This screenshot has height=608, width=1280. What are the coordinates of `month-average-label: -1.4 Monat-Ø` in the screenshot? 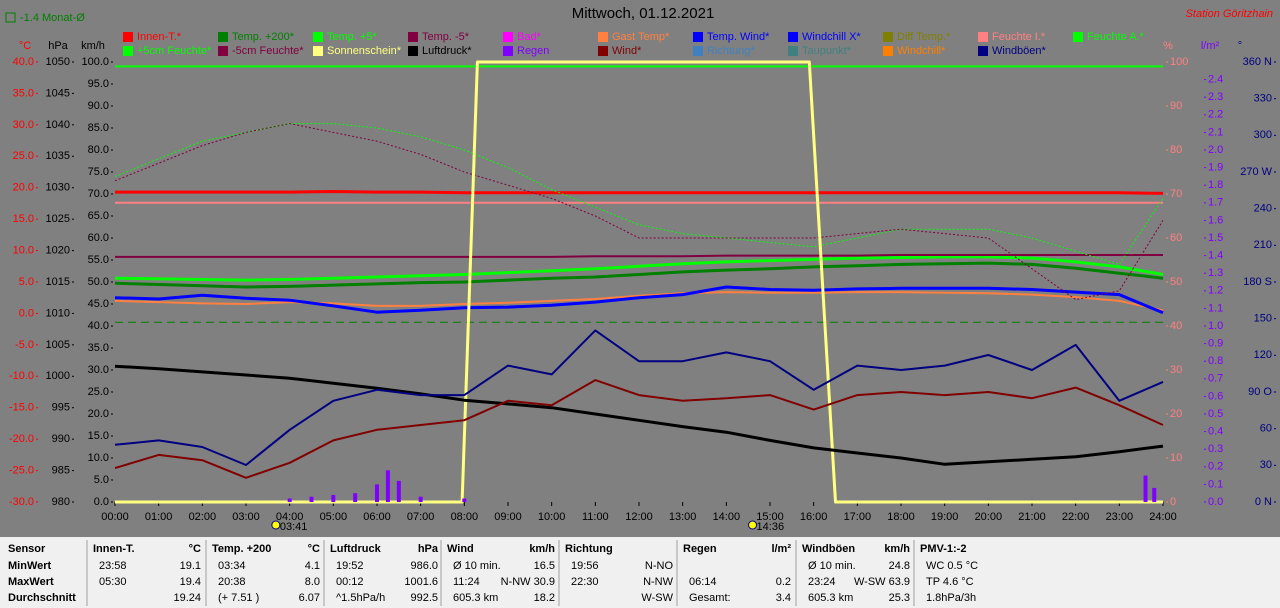 It's located at (52, 18).